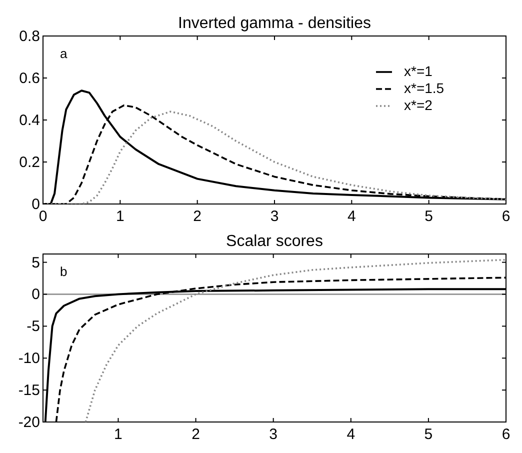 The width and height of the screenshot is (522, 453). What do you see at coordinates (33, 327) in the screenshot?
I see `y-tick-label: -5` at bounding box center [33, 327].